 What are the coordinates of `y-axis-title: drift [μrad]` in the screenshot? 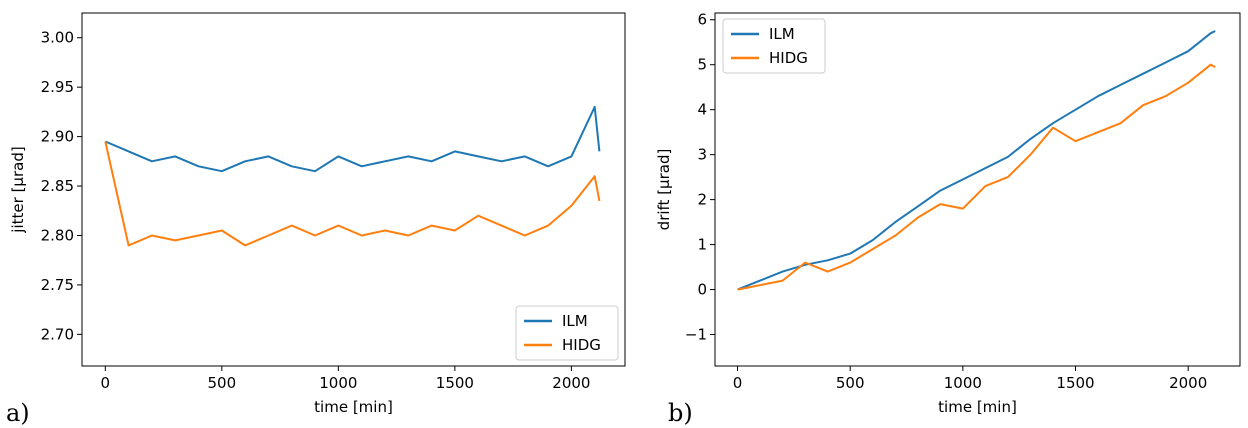 It's located at (664, 190).